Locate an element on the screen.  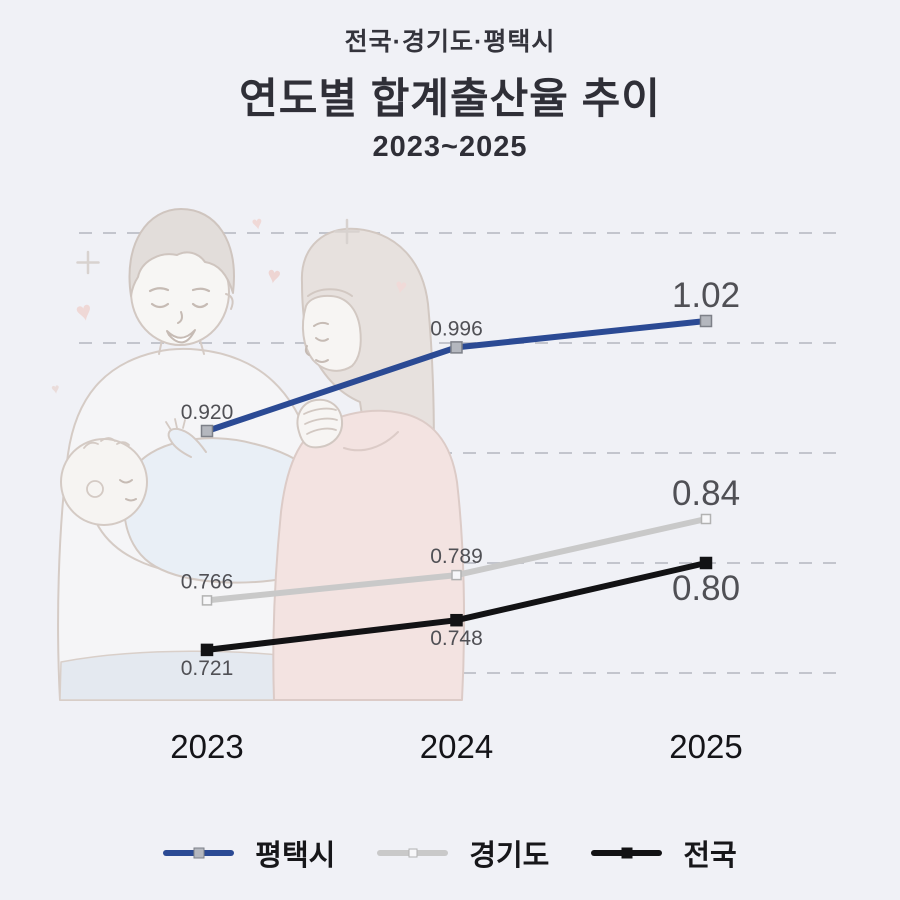
x-axis-label: 2025 is located at coordinates (705, 746).